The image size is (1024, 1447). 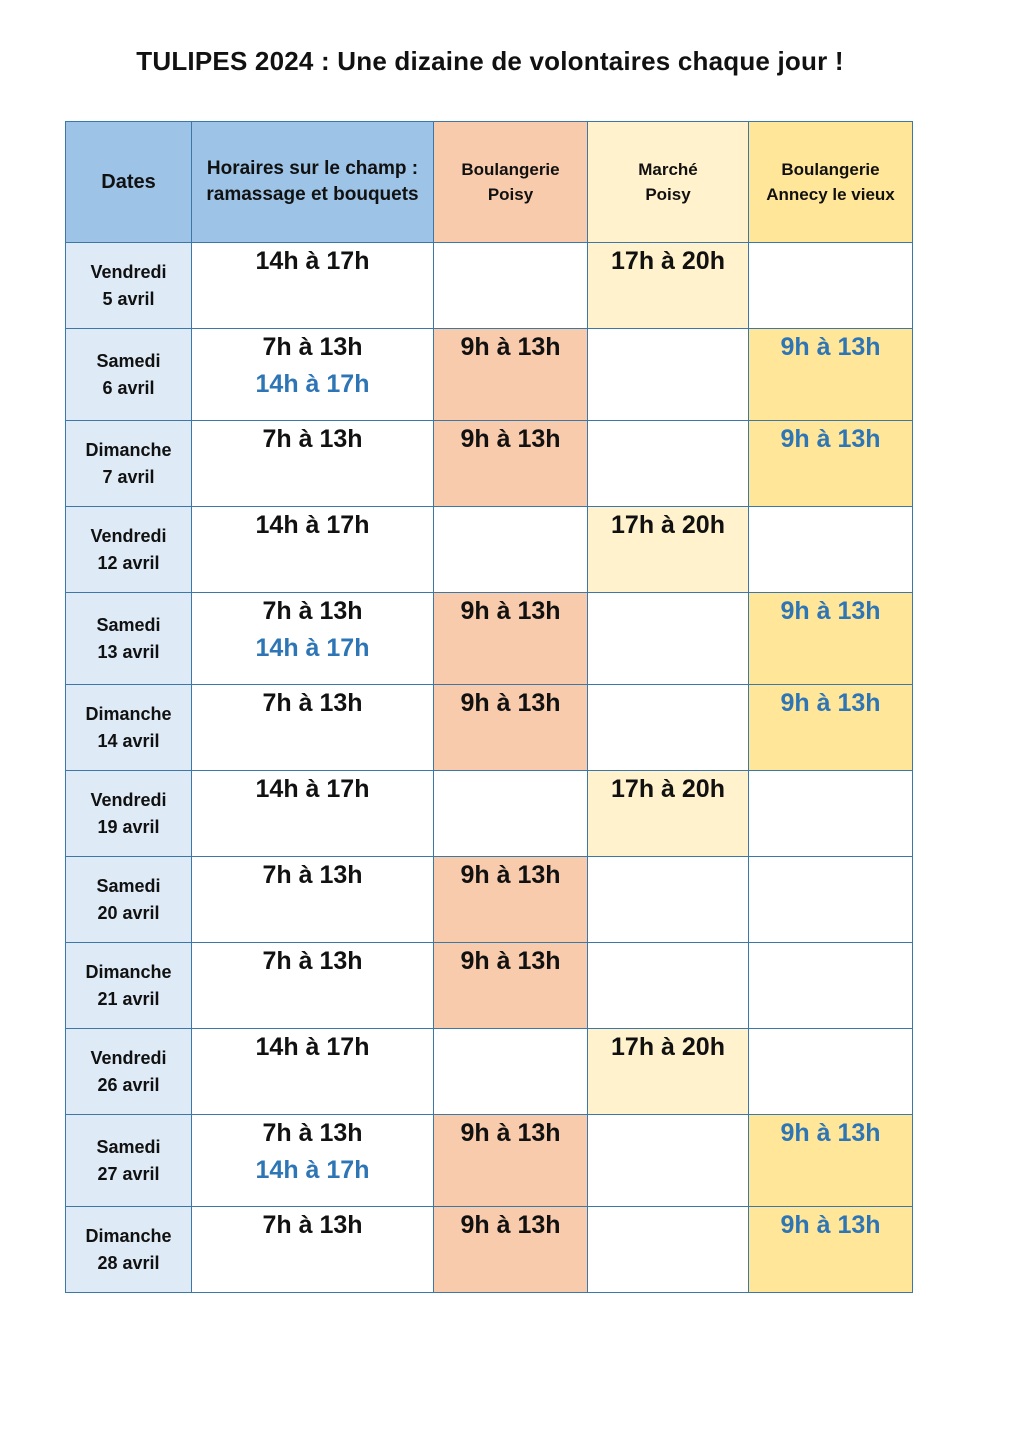 I want to click on table-row: Dimanche 21 avril 7h à 13h 9h à 13h, so click(x=489, y=985).